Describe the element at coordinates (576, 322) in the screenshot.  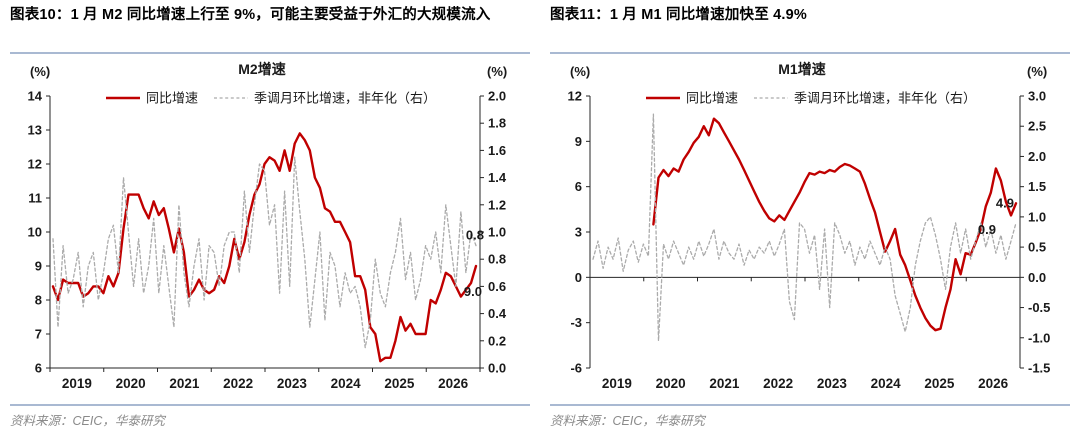
I see `left-tick-label: -3` at that location.